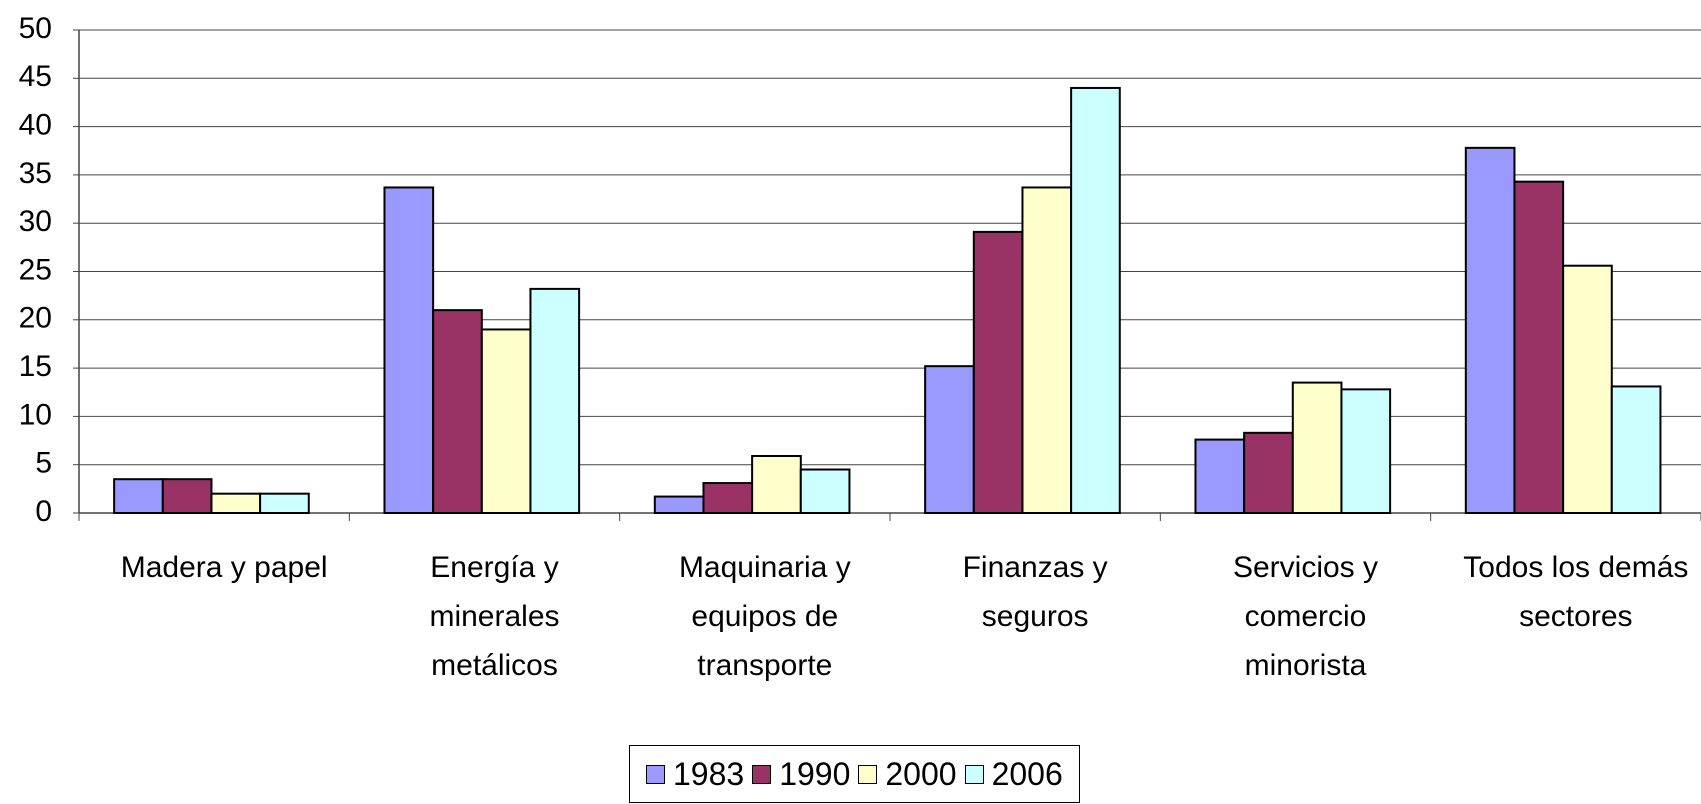 Image resolution: width=1701 pixels, height=804 pixels. I want to click on legend-label: 2000, so click(921, 773).